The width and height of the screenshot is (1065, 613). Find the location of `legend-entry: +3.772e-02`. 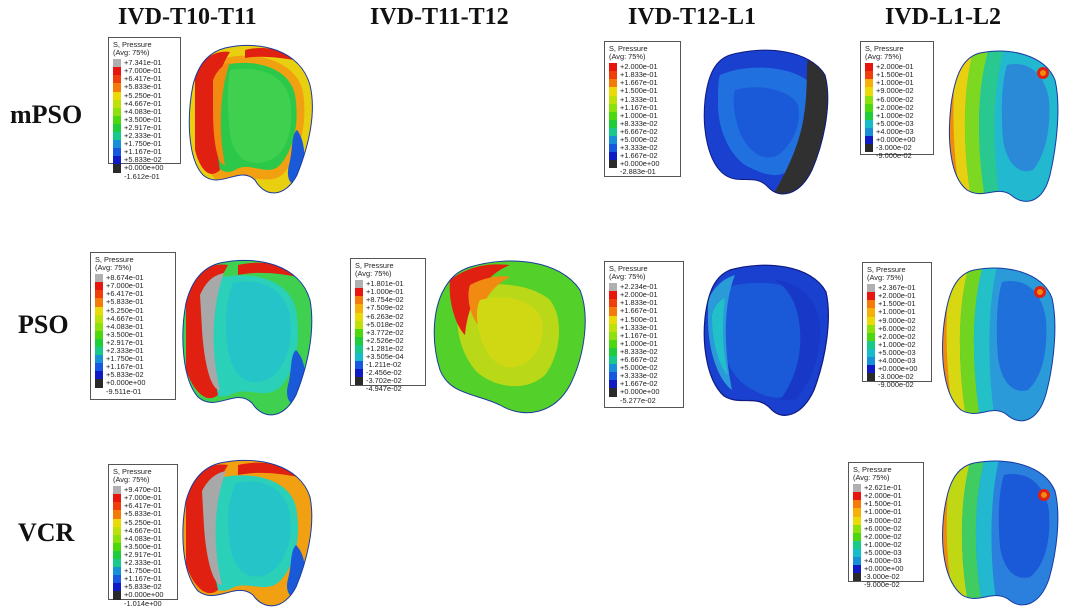

legend-entry: +3.772e-02 is located at coordinates (388, 332).